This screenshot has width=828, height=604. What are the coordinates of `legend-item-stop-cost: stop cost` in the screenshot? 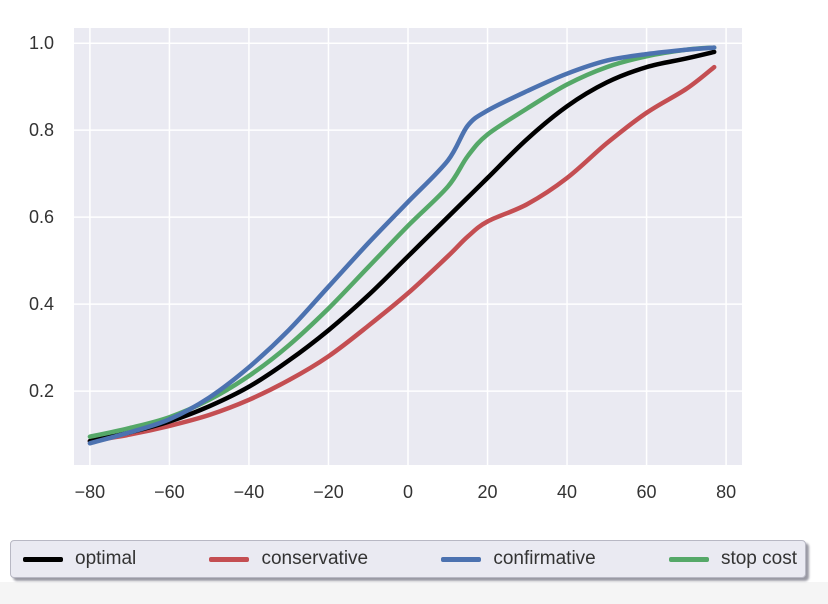 It's located at (732, 559).